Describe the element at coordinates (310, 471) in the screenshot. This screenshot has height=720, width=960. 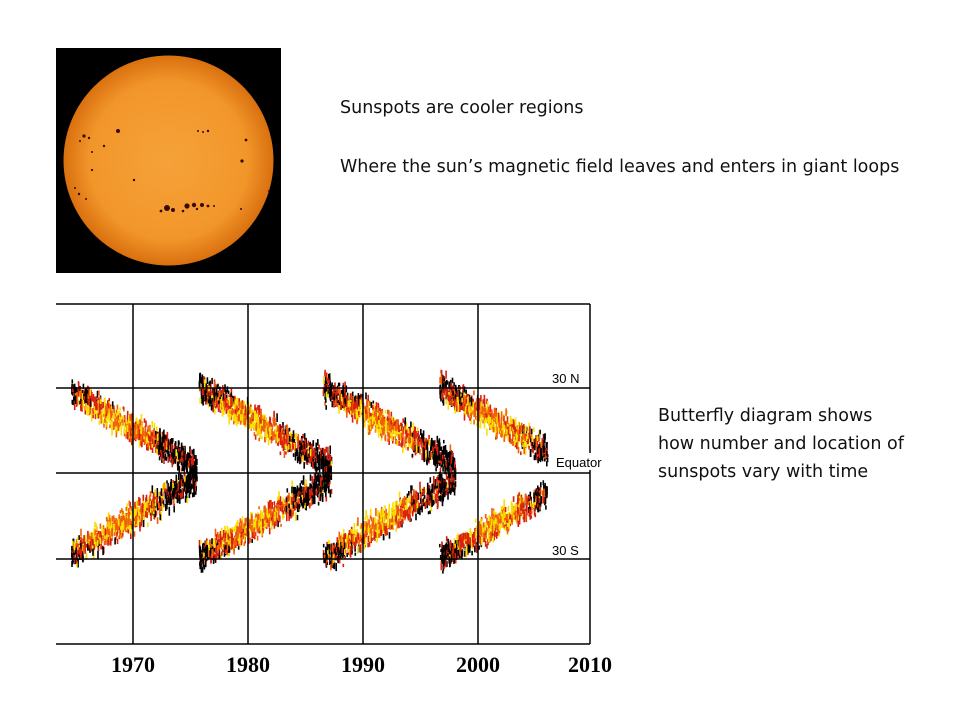
I see `sunspot-marks` at that location.